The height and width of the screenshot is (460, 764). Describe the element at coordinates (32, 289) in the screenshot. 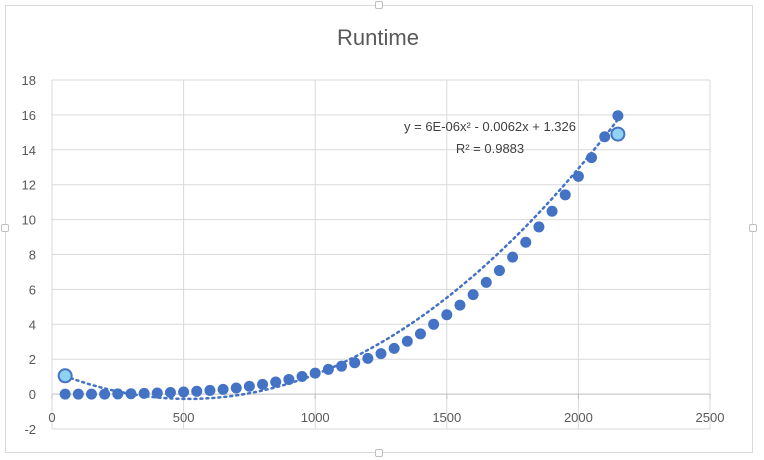

I see `y-tick-label: 6` at that location.